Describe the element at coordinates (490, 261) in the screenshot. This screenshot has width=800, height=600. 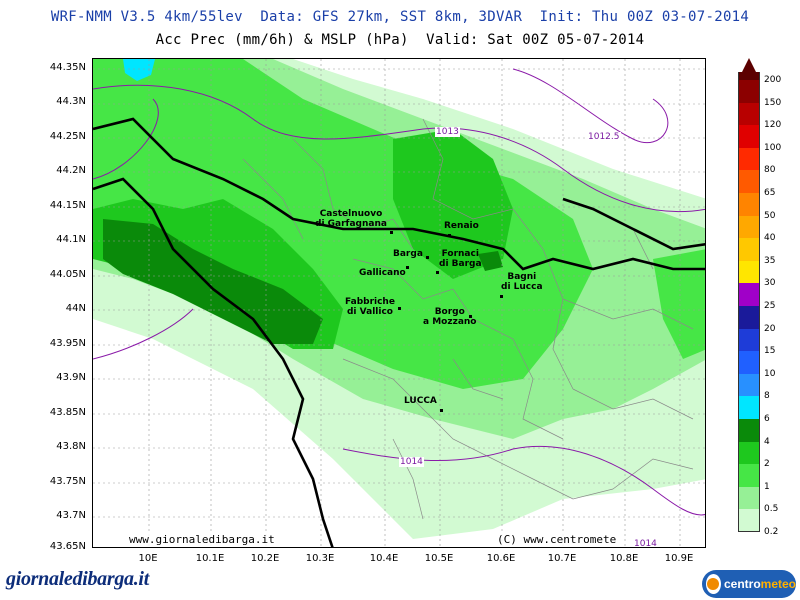
I see `precip-area-4b` at that location.